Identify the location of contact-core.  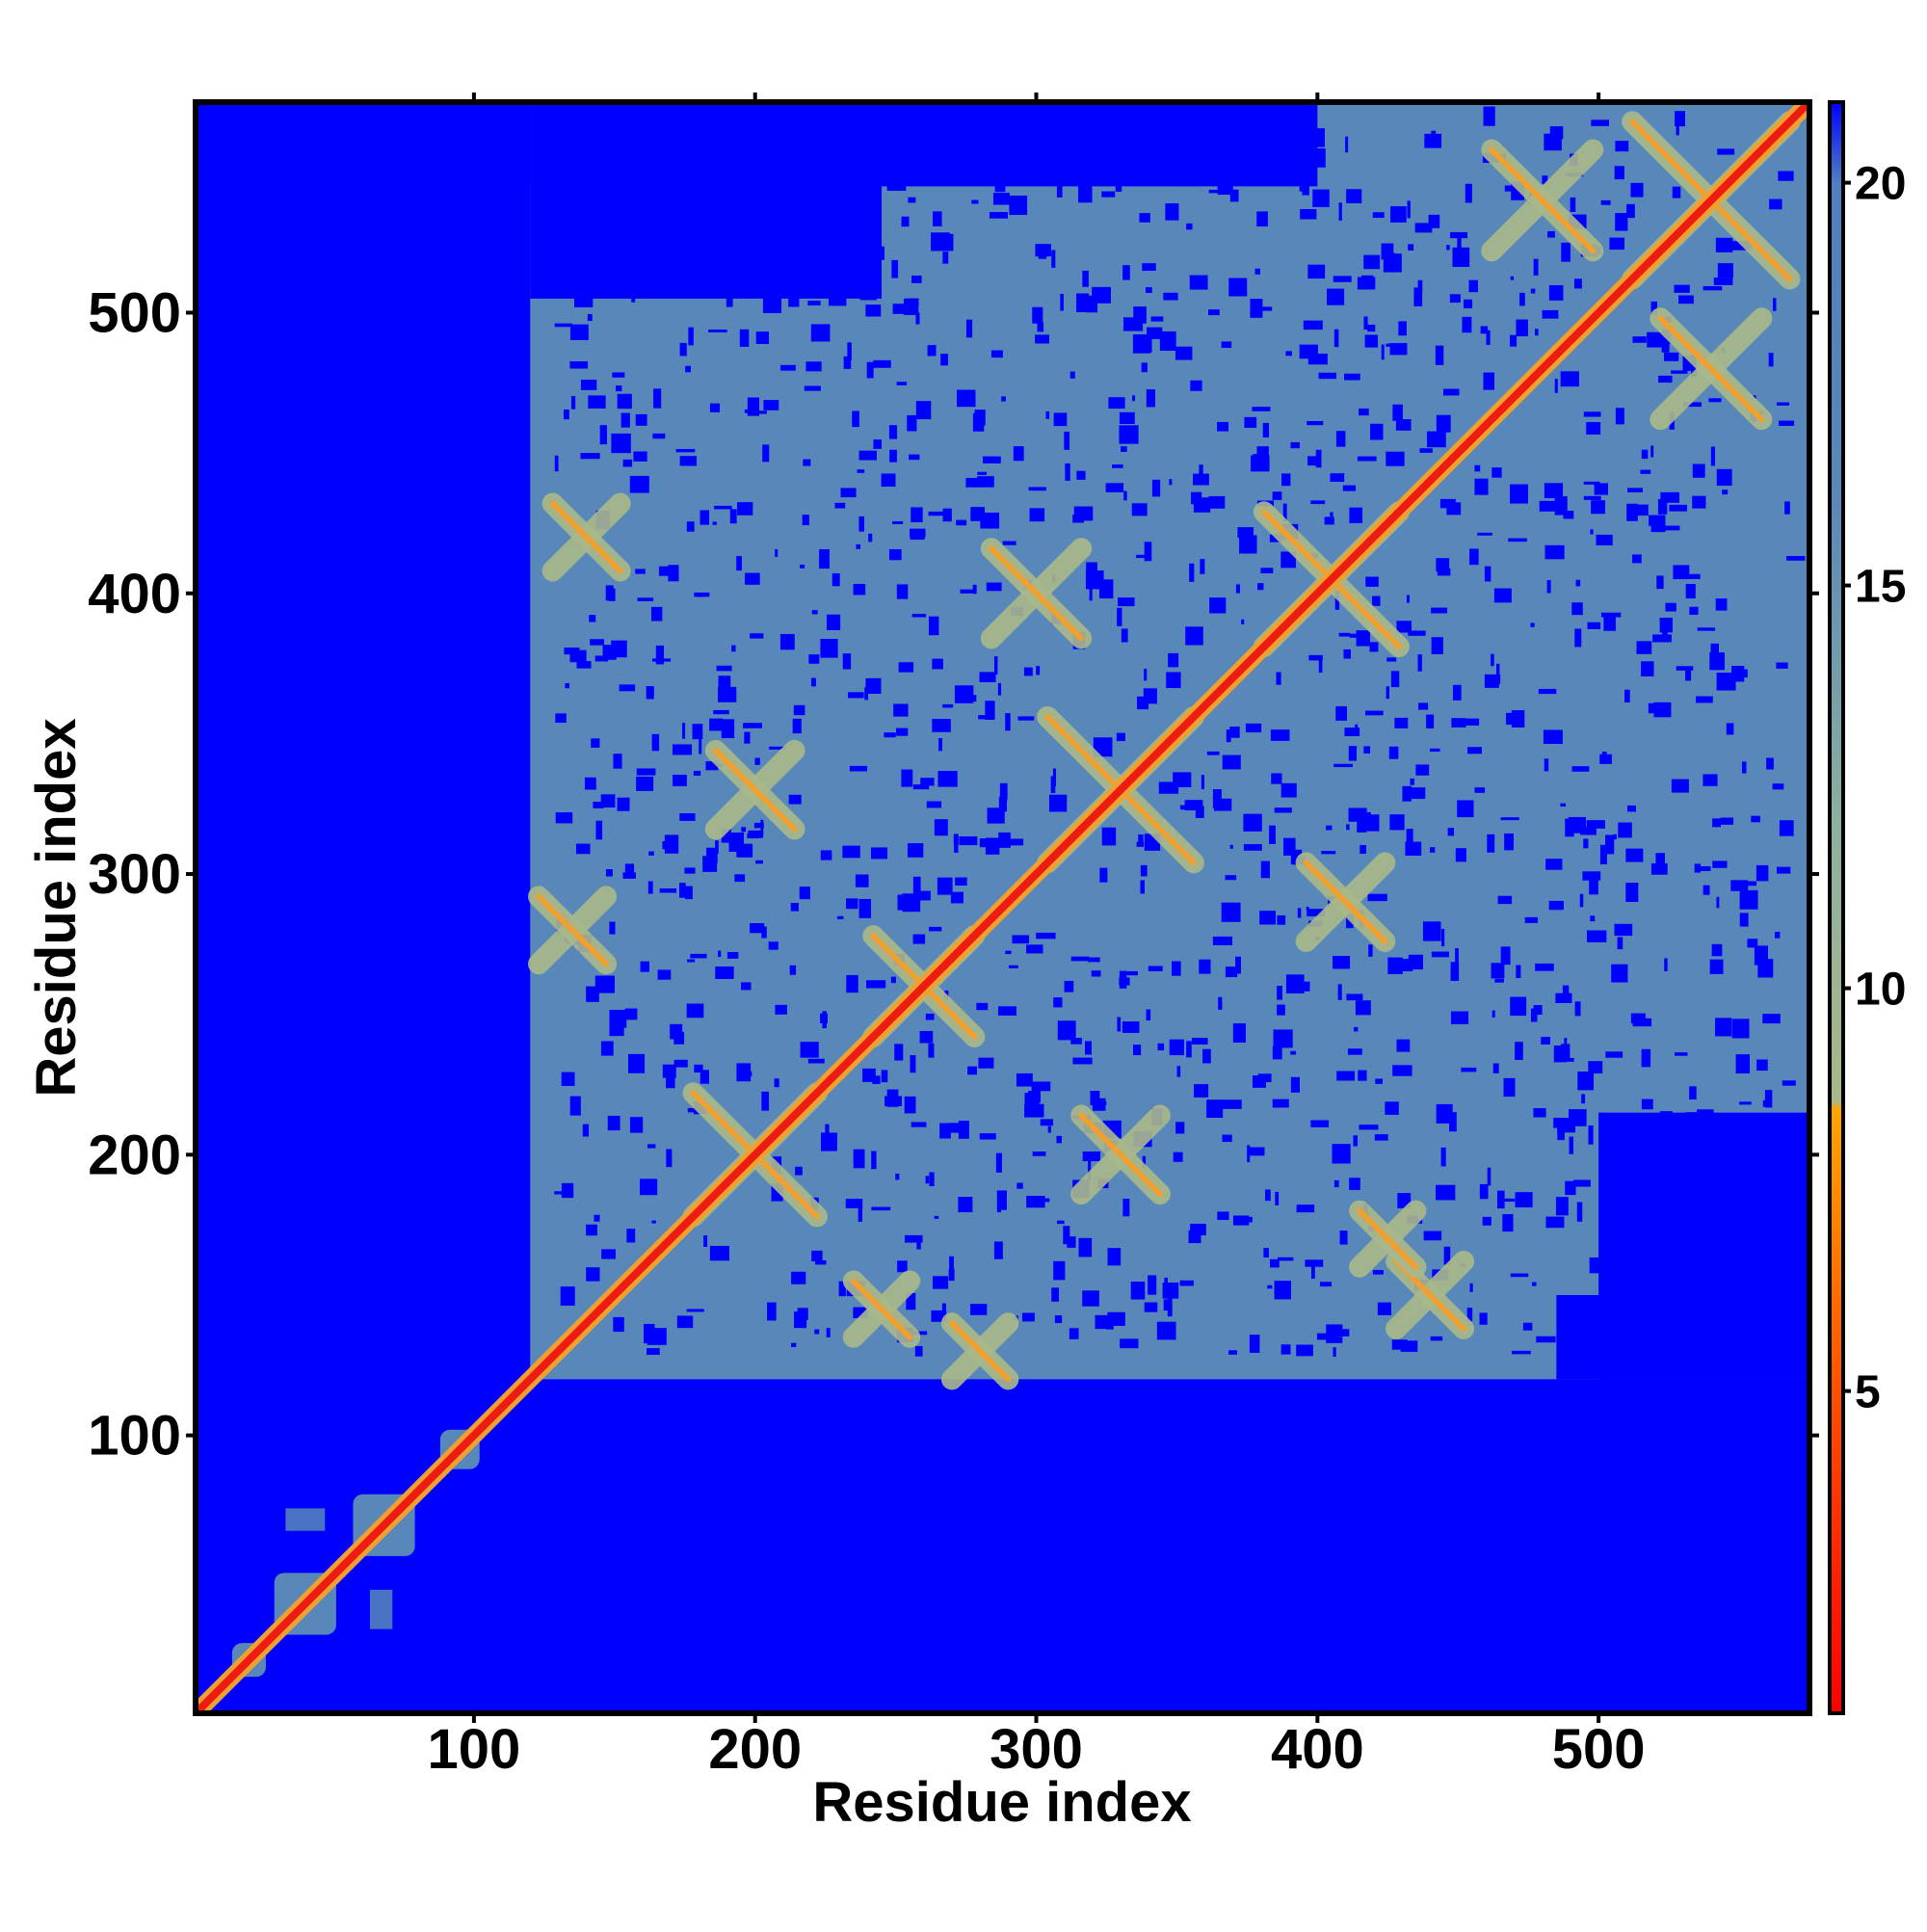
(1121, 1155).